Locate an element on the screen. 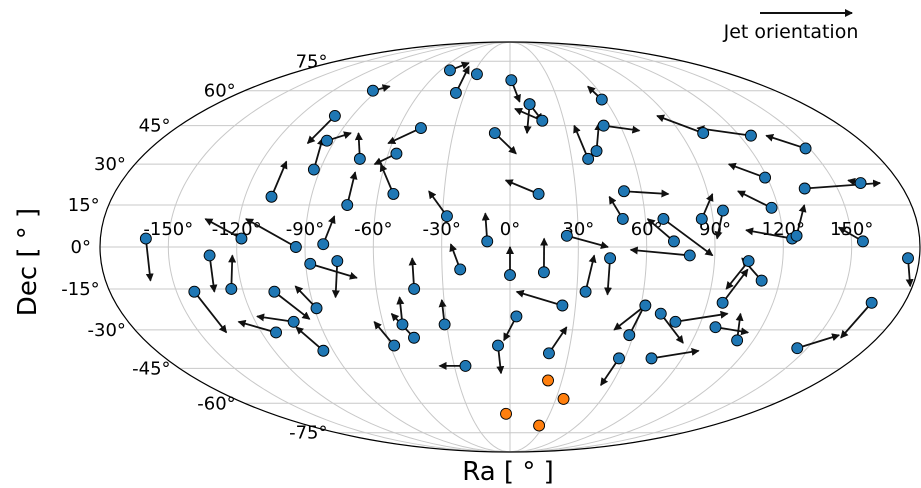 Image resolution: width=921 pixels, height=488 pixels. x-axis-label: Ra [ ° ] is located at coordinates (508, 472).